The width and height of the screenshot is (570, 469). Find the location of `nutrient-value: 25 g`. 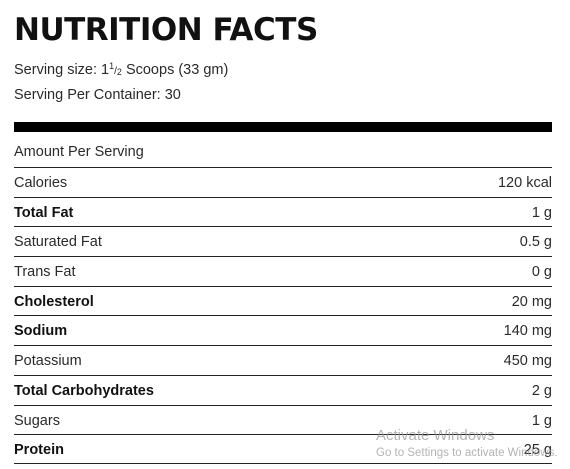

nutrient-value: 25 g is located at coordinates (537, 450).